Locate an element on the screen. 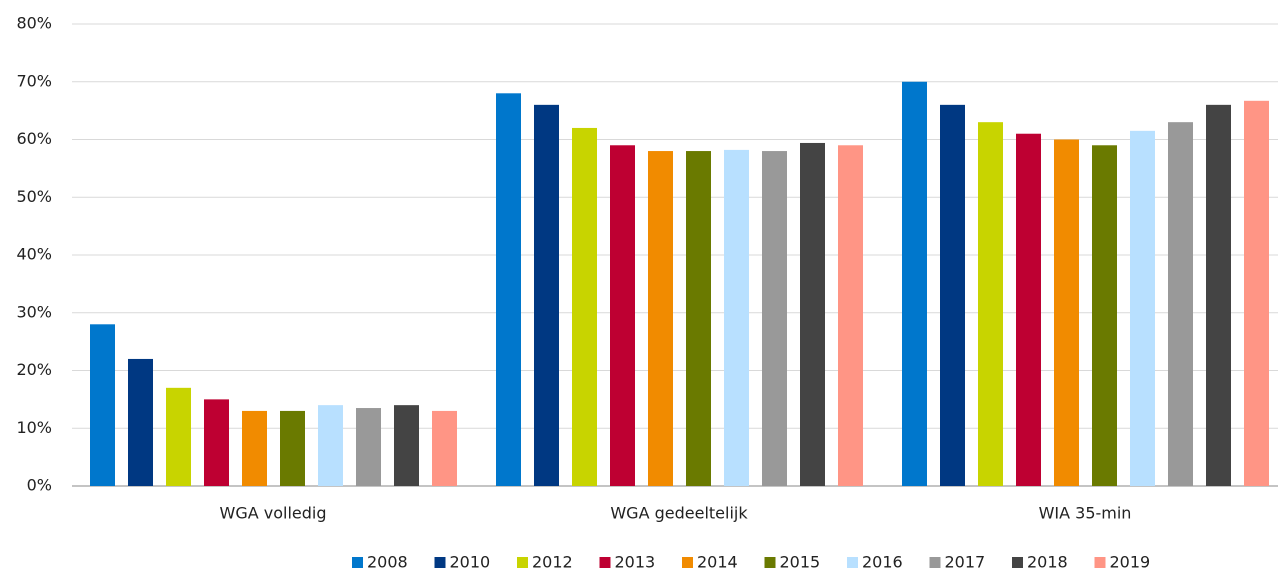 The width and height of the screenshot is (1278, 571). legend-label: 2018 is located at coordinates (1047, 562).